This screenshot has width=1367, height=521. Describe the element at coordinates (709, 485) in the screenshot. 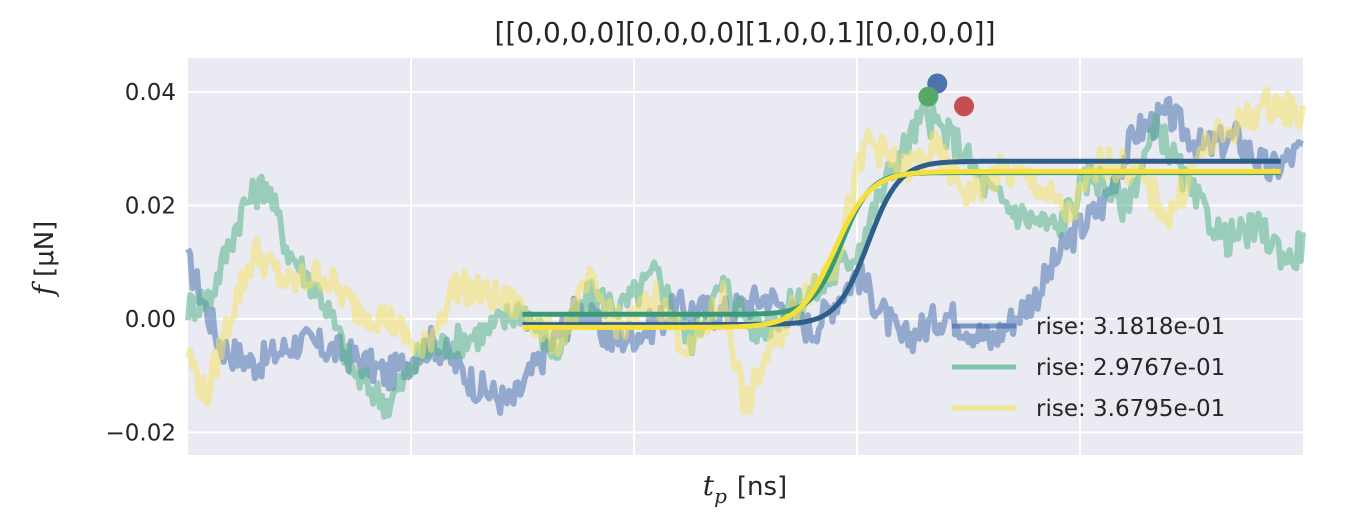

I see `x-axis-label-main: t` at that location.